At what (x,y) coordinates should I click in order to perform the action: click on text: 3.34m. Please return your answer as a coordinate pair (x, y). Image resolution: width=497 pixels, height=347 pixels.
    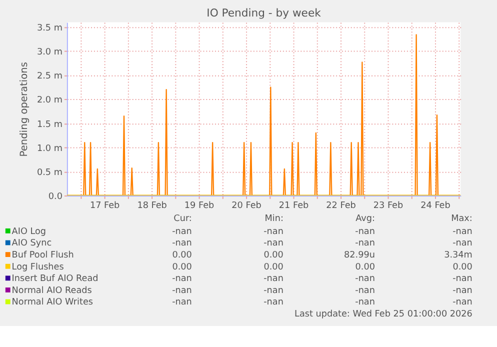
    Looking at the image, I should click on (458, 255).